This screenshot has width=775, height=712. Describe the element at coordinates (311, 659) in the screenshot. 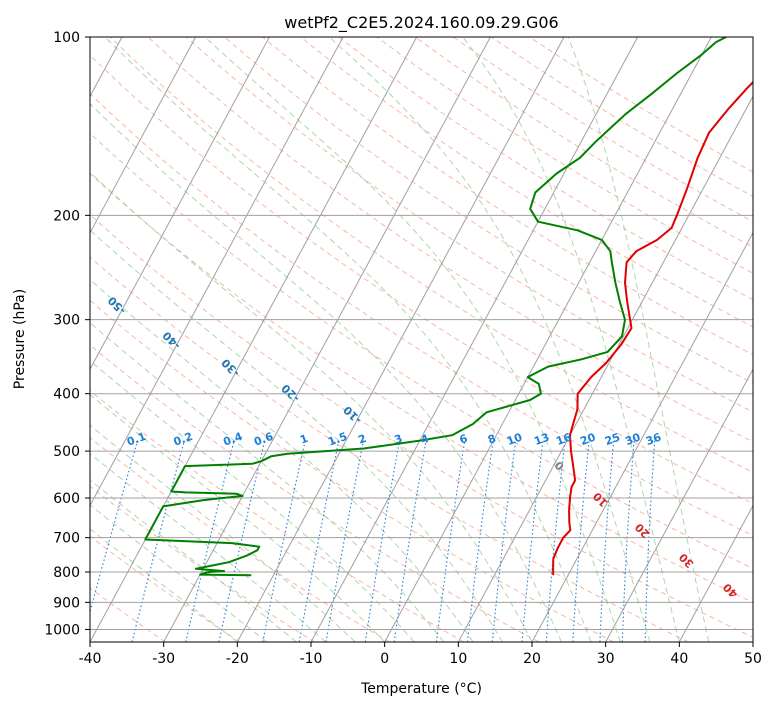

I see `x-tick-label: -10` at that location.